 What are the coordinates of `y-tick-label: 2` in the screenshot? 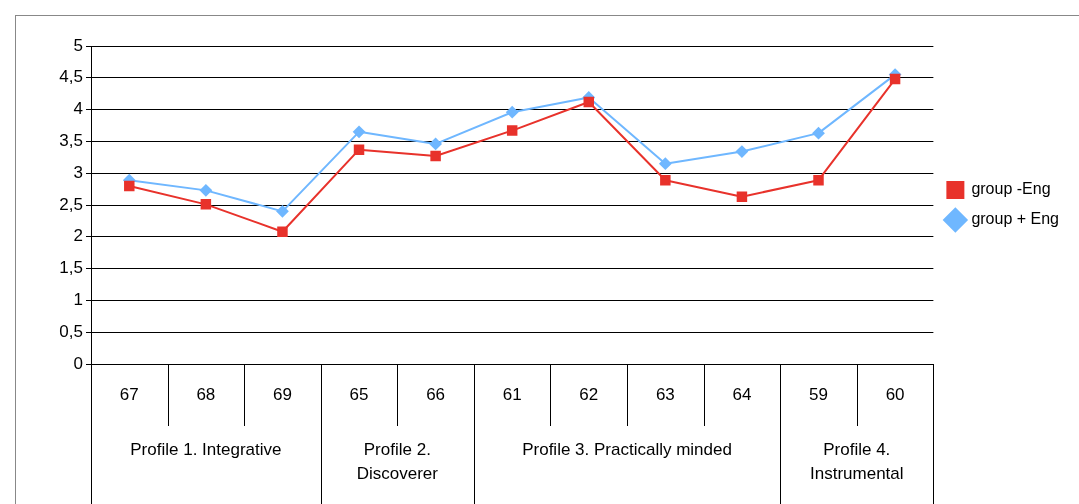 It's located at (78, 236).